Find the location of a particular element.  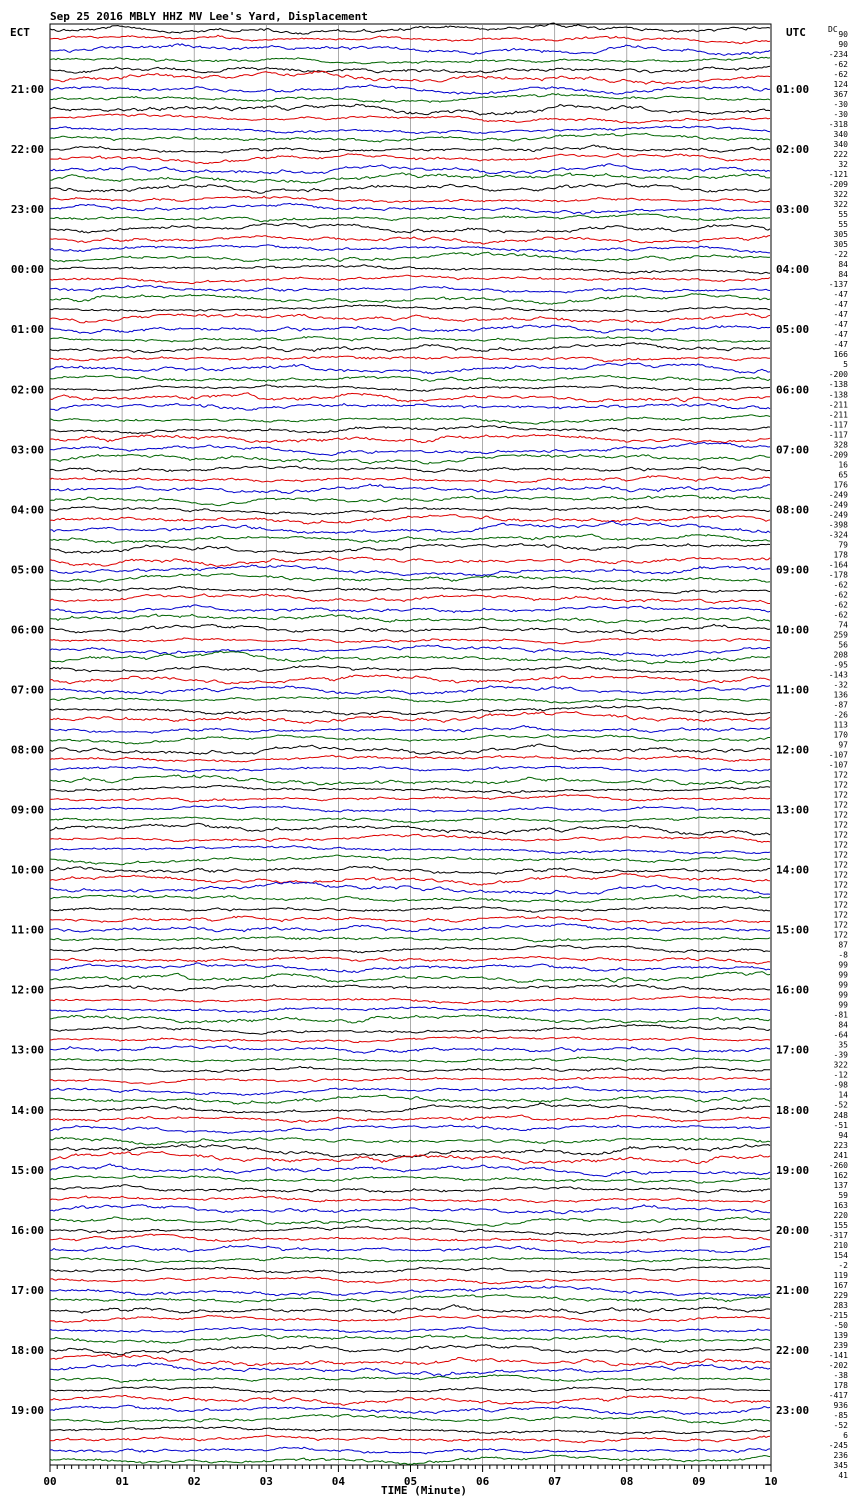

dc-offset-value: 222 is located at coordinates (841, 154).